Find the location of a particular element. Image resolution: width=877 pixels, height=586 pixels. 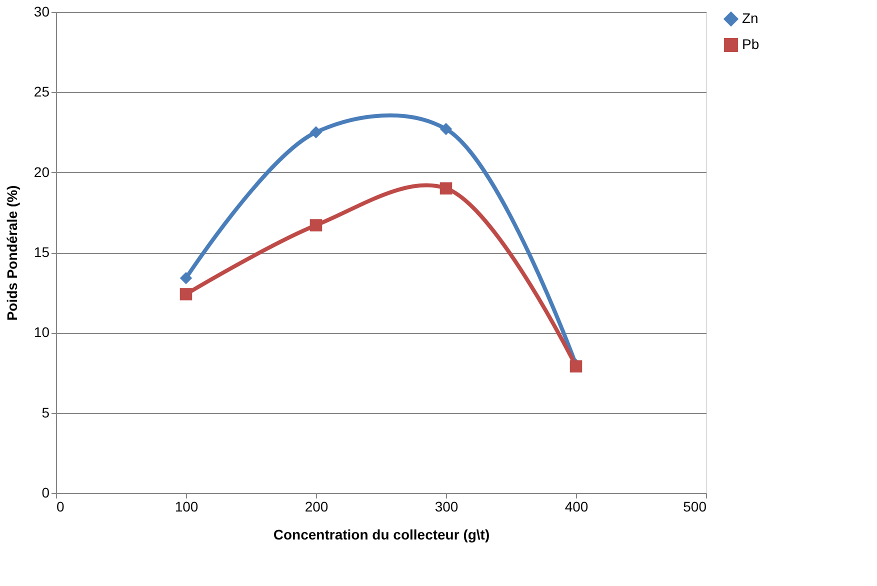

legend-label: Zn is located at coordinates (750, 18).